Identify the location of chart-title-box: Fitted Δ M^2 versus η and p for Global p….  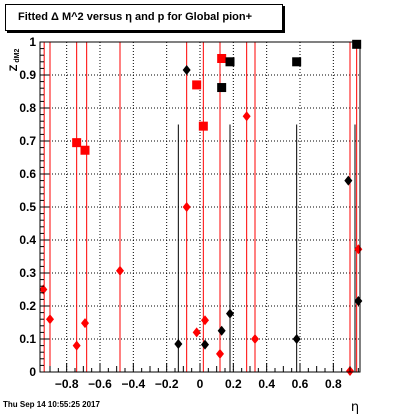
(144, 17).